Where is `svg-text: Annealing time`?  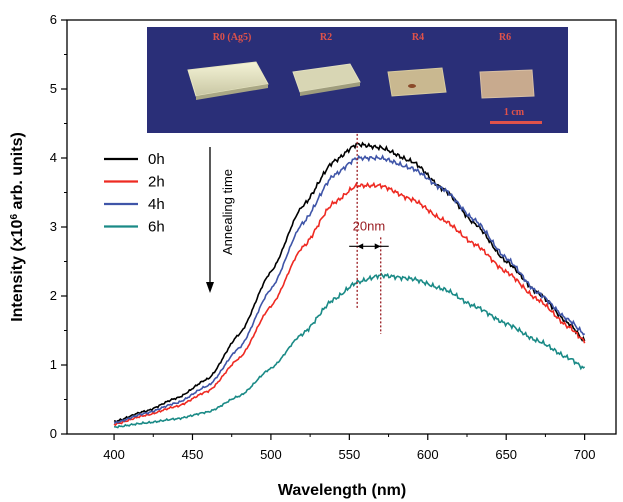 svg-text: Annealing time is located at coordinates (227, 212).